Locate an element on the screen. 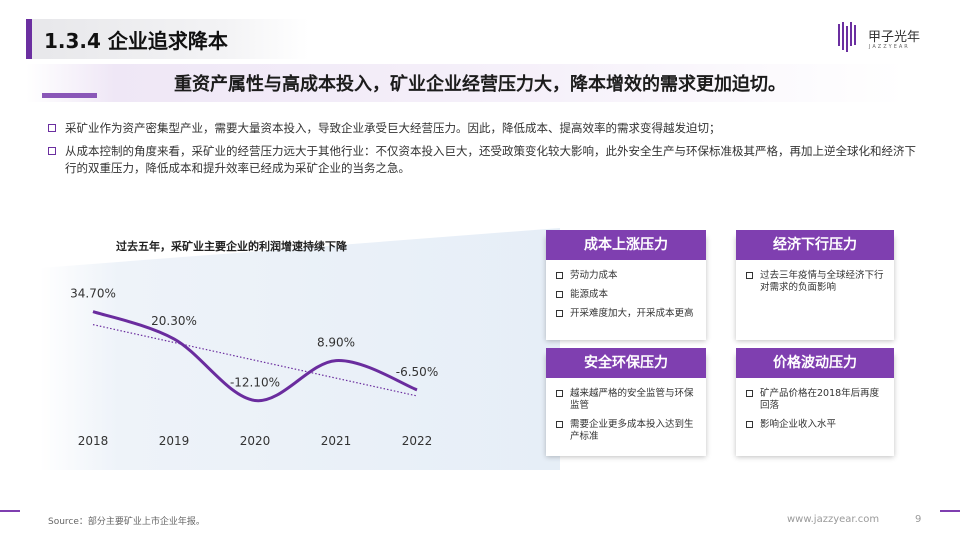 This screenshot has width=960, height=540. card-item: 开采难度加大，开采成本更高 is located at coordinates (627, 314).